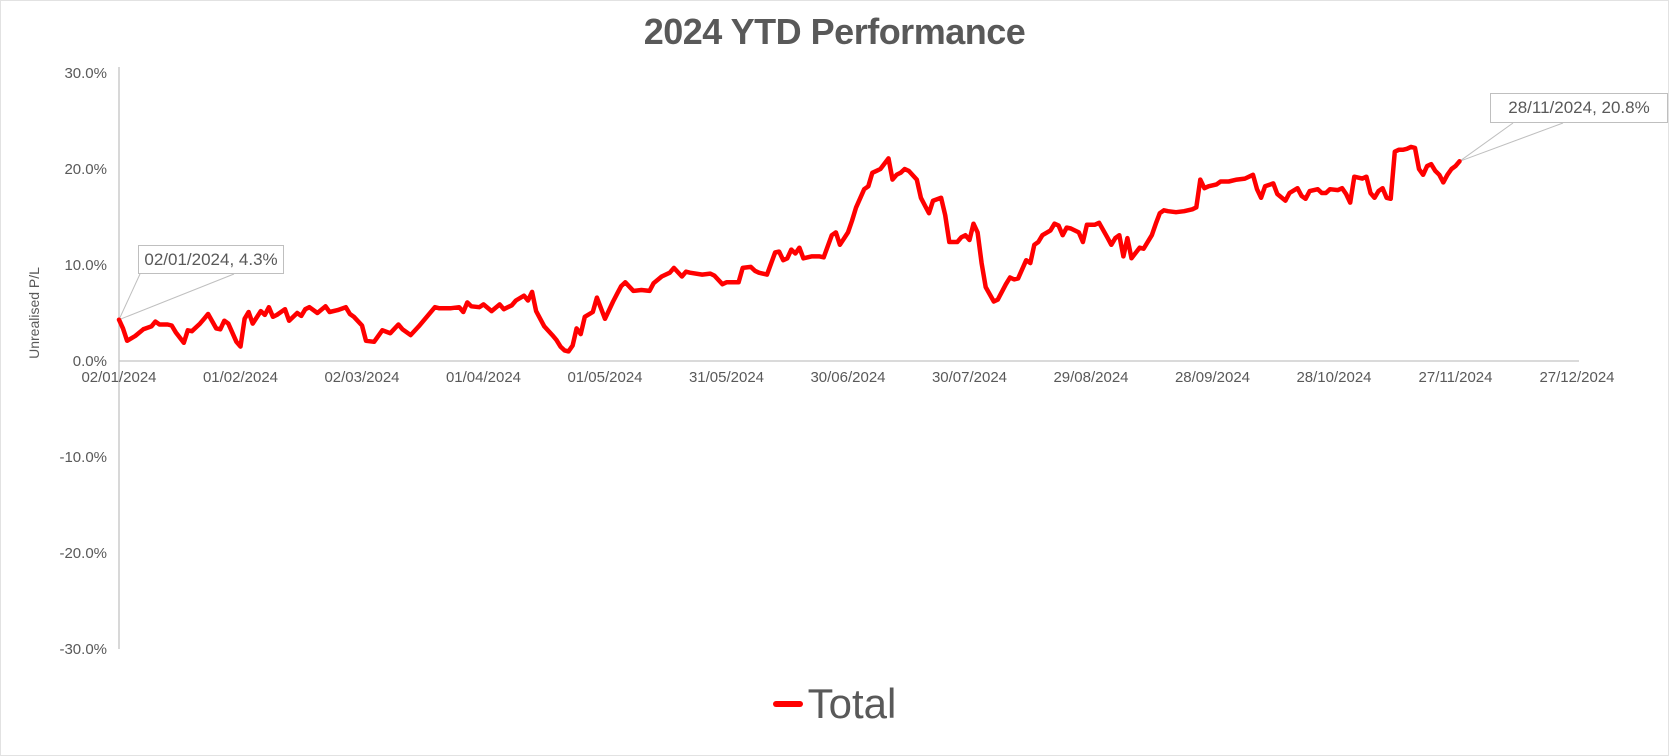 The height and width of the screenshot is (756, 1669). Describe the element at coordinates (1333, 377) in the screenshot. I see `x-tick-label: 28/10/2024` at that location.